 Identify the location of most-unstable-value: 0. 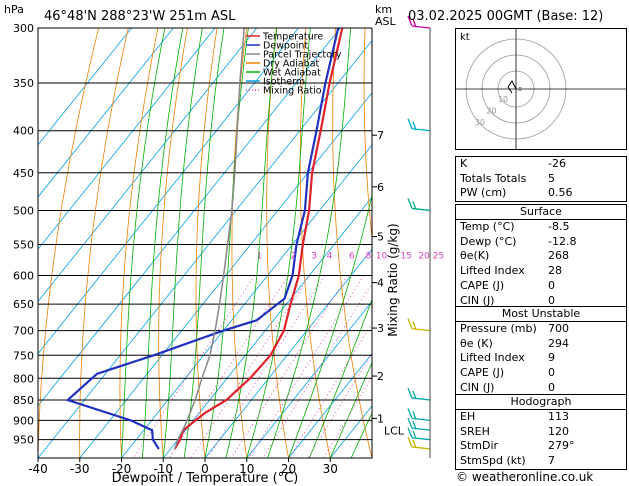
(551, 387).